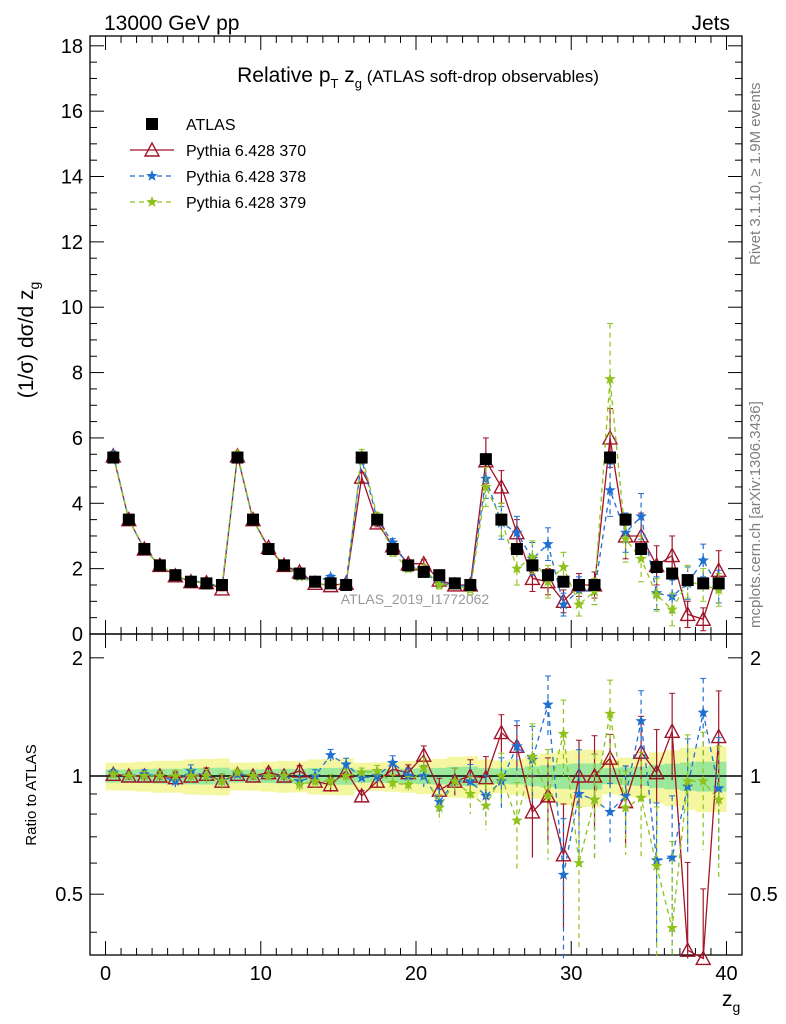 The height and width of the screenshot is (1024, 786). What do you see at coordinates (77, 777) in the screenshot?
I see `ratio-tick-label-left: 1` at bounding box center [77, 777].